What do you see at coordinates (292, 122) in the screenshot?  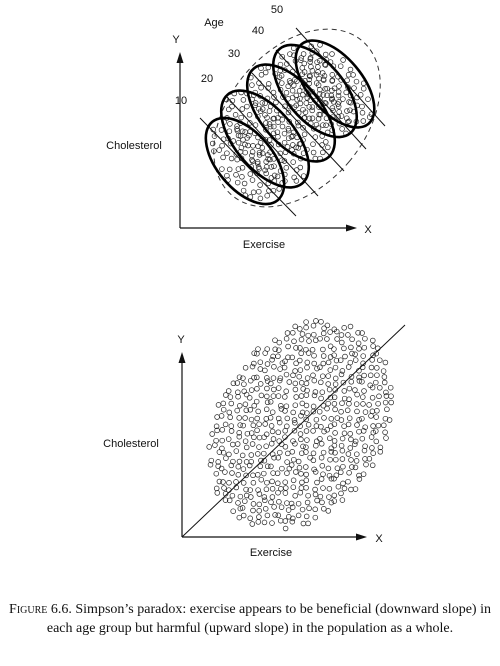 I see `top-data-points` at bounding box center [292, 122].